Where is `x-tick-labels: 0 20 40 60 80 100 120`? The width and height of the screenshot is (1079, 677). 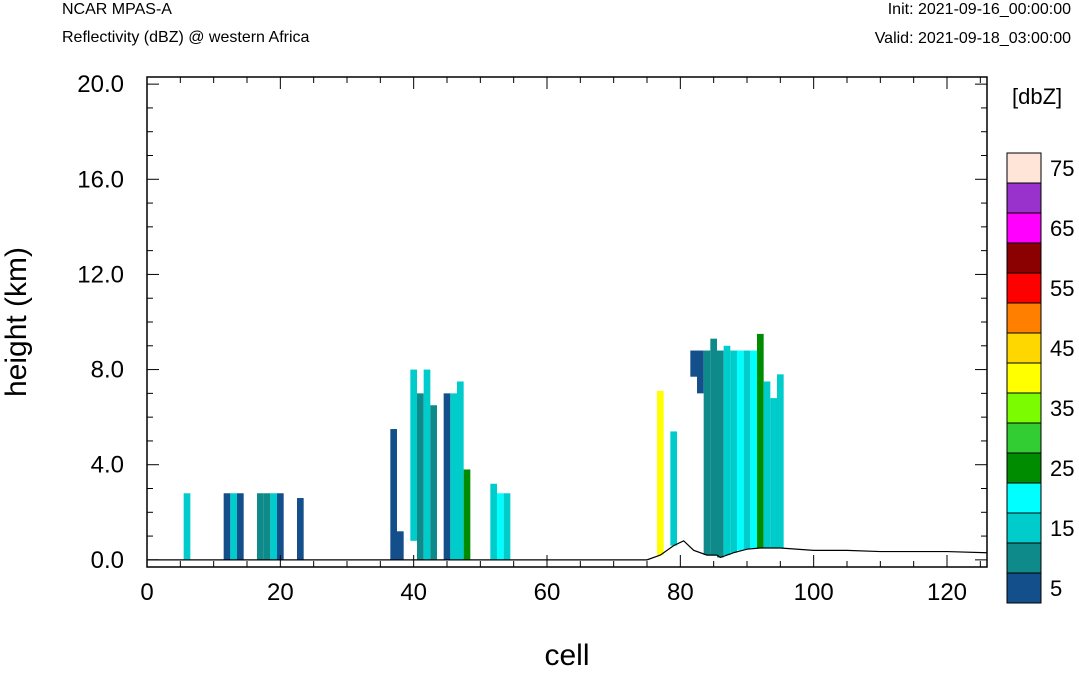
x-tick-labels: 0 20 40 60 80 100 120 is located at coordinates (553, 592).